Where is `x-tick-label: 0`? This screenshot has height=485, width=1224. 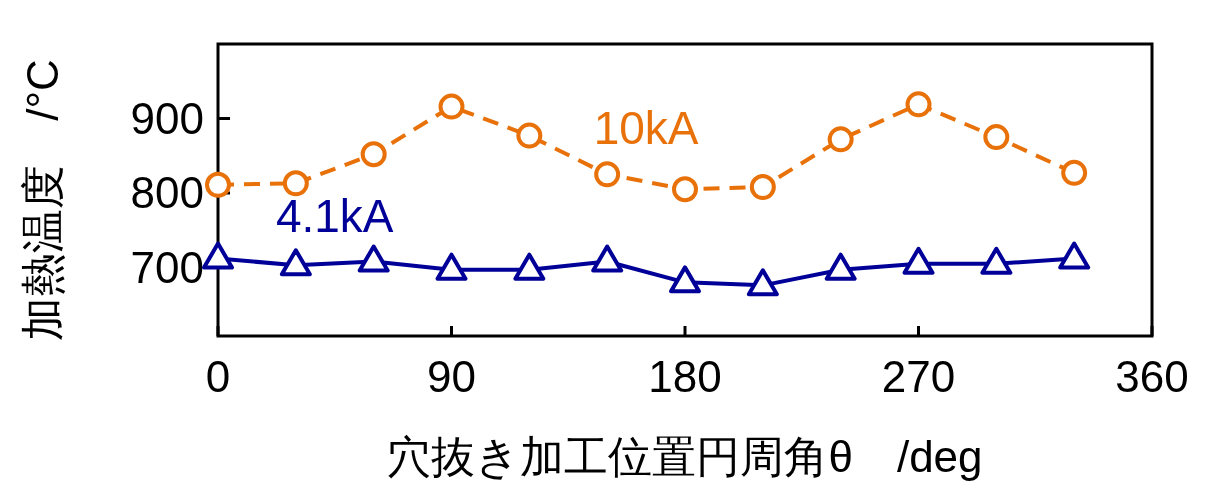 x-tick-label: 0 is located at coordinates (218, 376).